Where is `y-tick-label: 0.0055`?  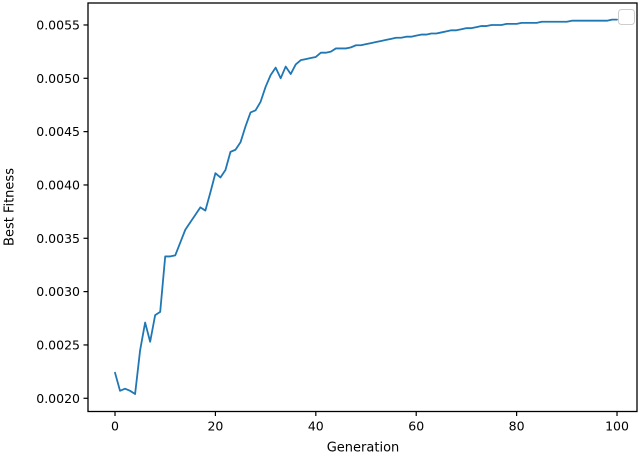
y-tick-label: 0.0055 is located at coordinates (58, 24).